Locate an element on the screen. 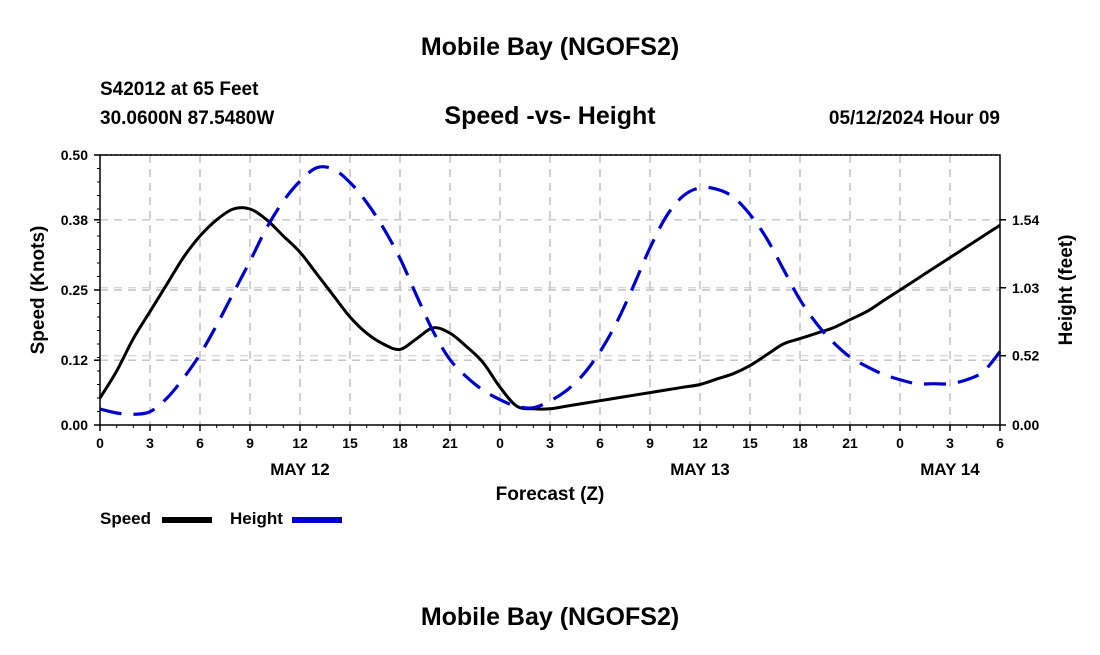 This screenshot has width=1100, height=655. y2-tick-label: 1.54 is located at coordinates (1025, 220).